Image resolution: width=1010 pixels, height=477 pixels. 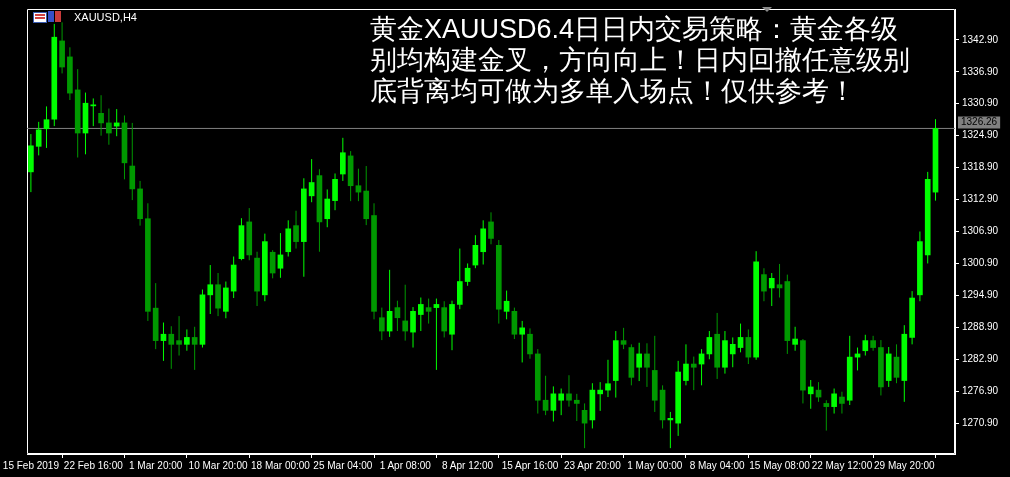 I want to click on y-tick-label: 1318.90, so click(x=980, y=167).